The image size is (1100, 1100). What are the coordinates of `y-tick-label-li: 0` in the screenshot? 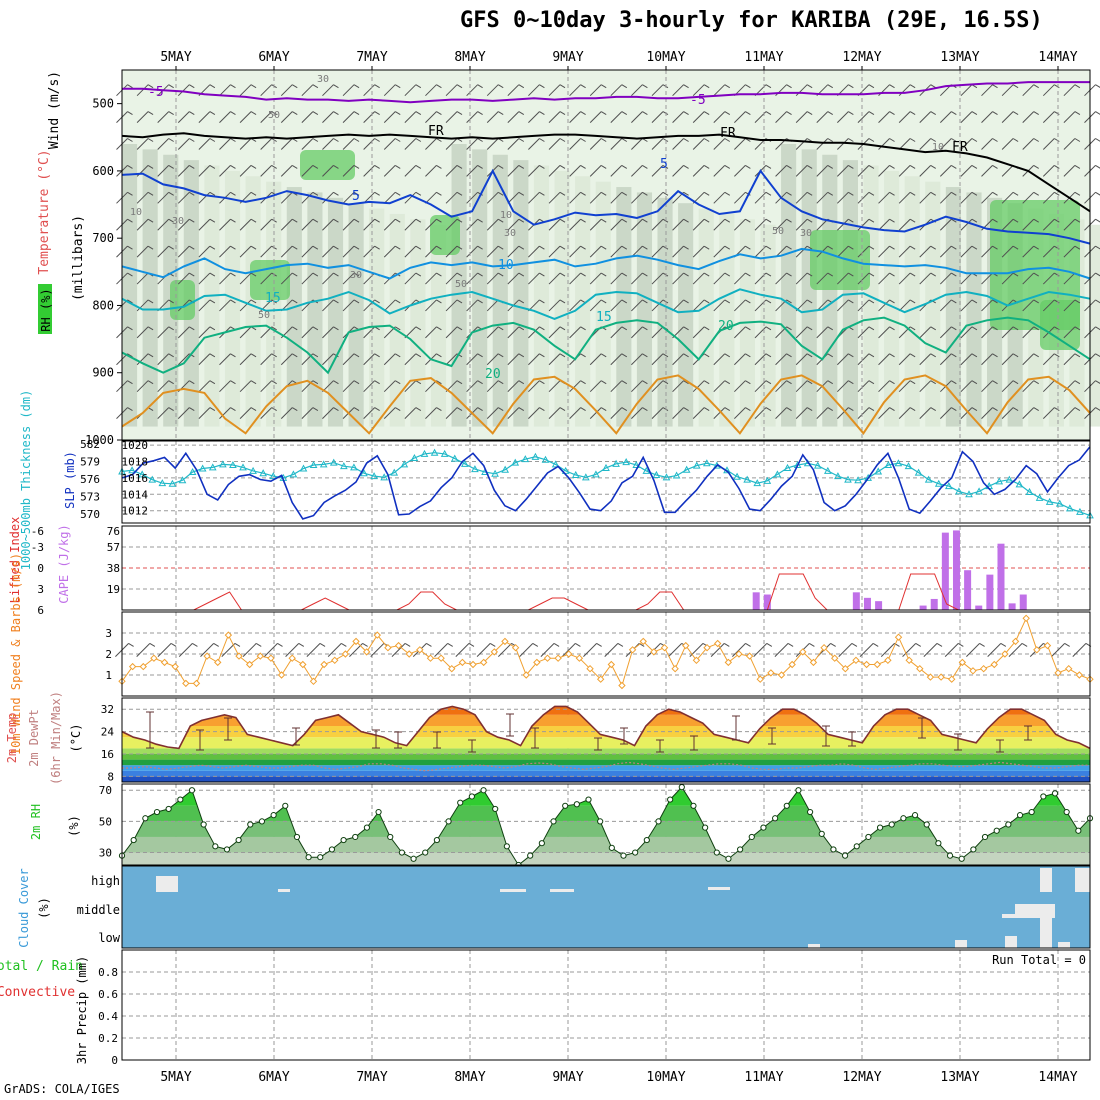 It's located at (40, 568).